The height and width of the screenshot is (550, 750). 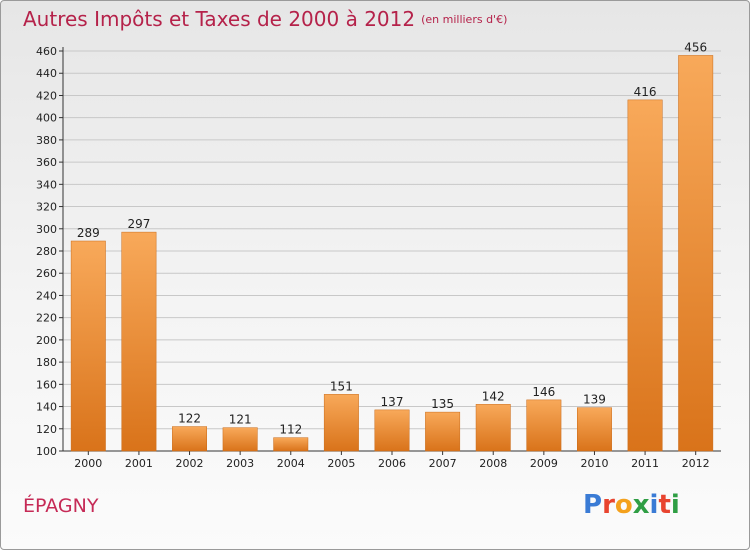 What do you see at coordinates (594, 400) in the screenshot?
I see `data-label-2010: 139` at bounding box center [594, 400].